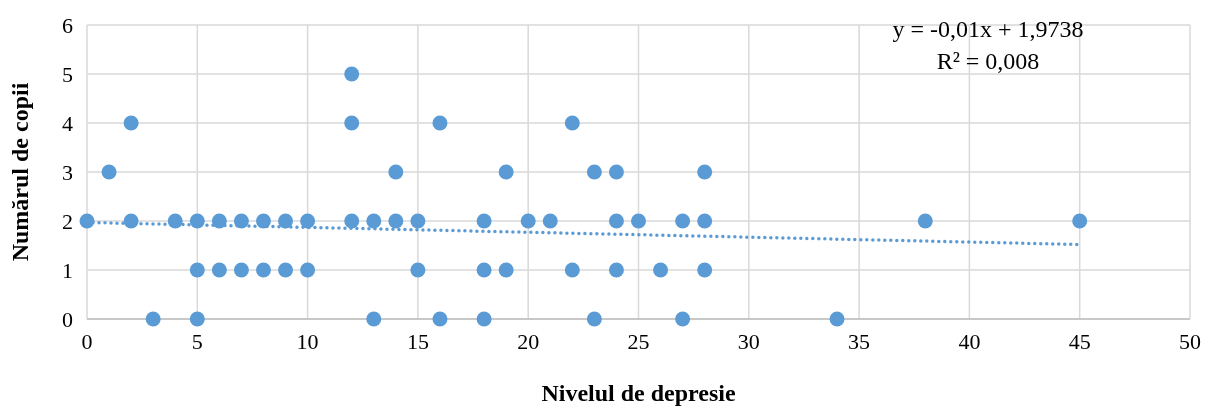 The height and width of the screenshot is (409, 1209). Describe the element at coordinates (87, 341) in the screenshot. I see `x-tick-label: 0` at that location.